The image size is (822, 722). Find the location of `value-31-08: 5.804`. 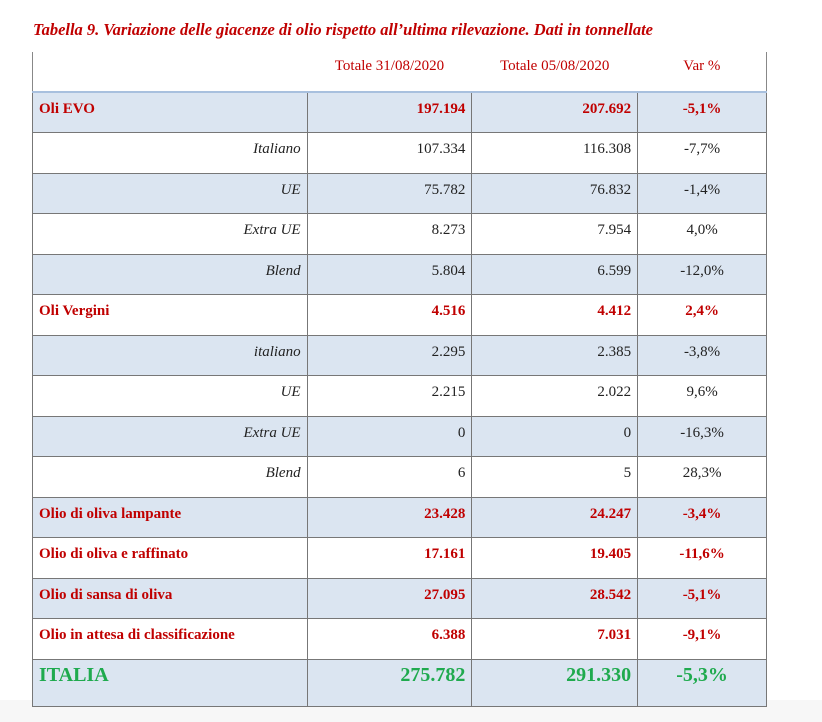

value-31-08: 5.804 is located at coordinates (389, 274).